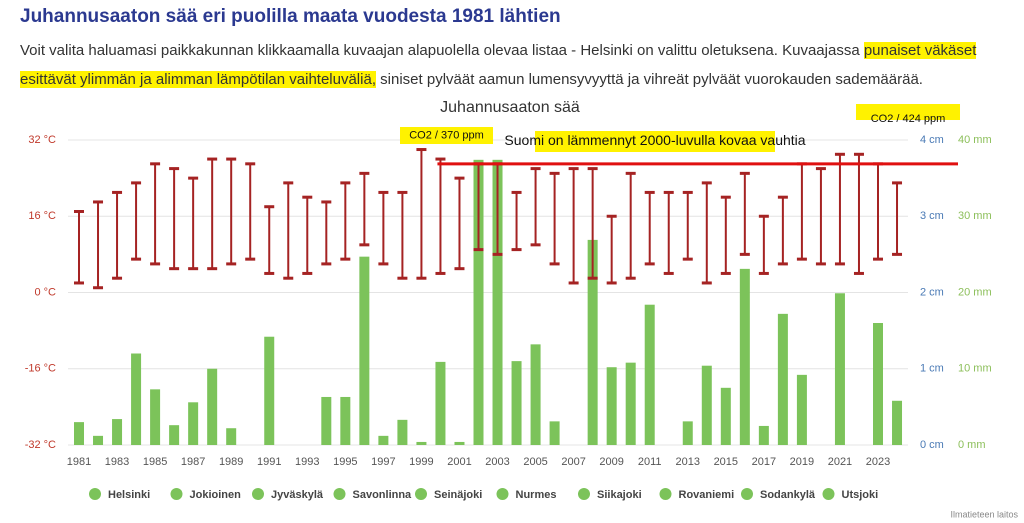  I want to click on annotation: CO2 / 370 ppm, so click(446, 135).